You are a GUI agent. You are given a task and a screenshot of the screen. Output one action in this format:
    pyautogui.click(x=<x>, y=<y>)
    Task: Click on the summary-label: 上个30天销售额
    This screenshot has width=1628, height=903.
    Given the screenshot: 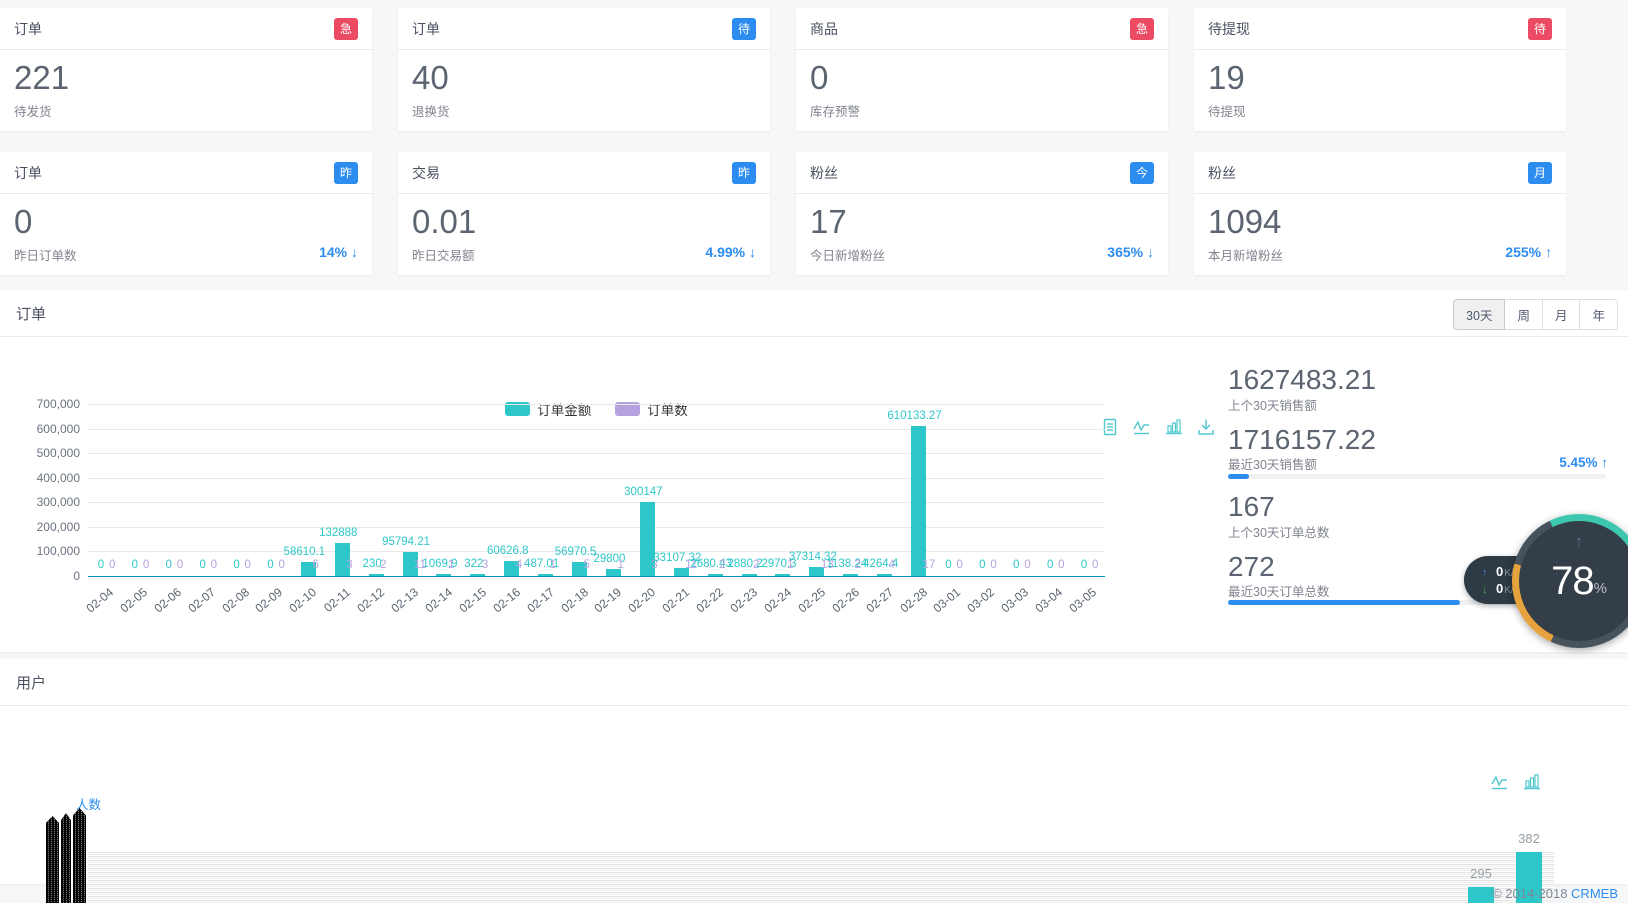 What is the action you would take?
    pyautogui.click(x=1272, y=406)
    